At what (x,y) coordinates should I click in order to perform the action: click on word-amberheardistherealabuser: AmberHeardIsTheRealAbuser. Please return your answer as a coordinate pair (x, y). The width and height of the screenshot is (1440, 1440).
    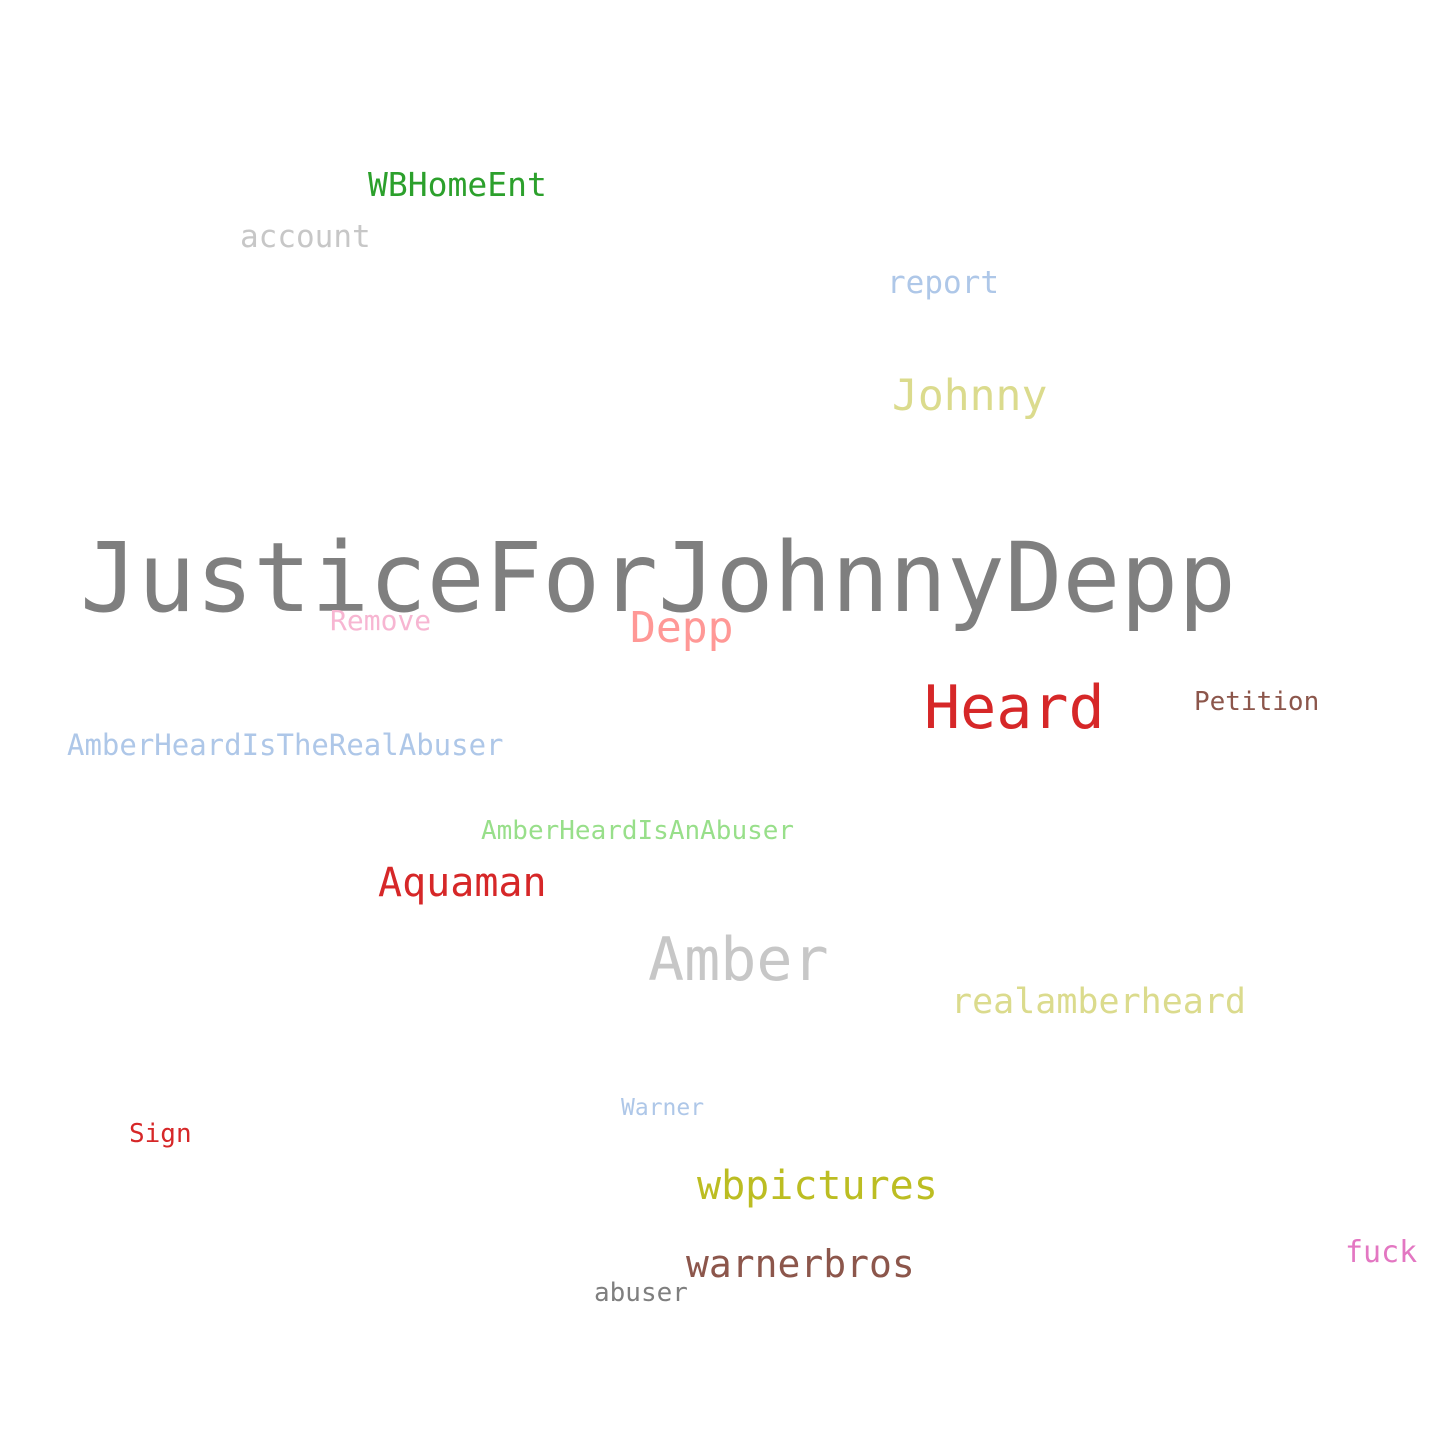
    Looking at the image, I should click on (285, 745).